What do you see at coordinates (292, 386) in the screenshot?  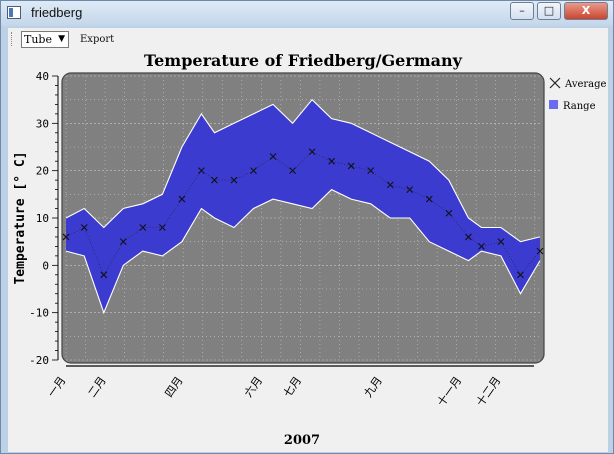 I see `x-tick-label: 七月` at bounding box center [292, 386].